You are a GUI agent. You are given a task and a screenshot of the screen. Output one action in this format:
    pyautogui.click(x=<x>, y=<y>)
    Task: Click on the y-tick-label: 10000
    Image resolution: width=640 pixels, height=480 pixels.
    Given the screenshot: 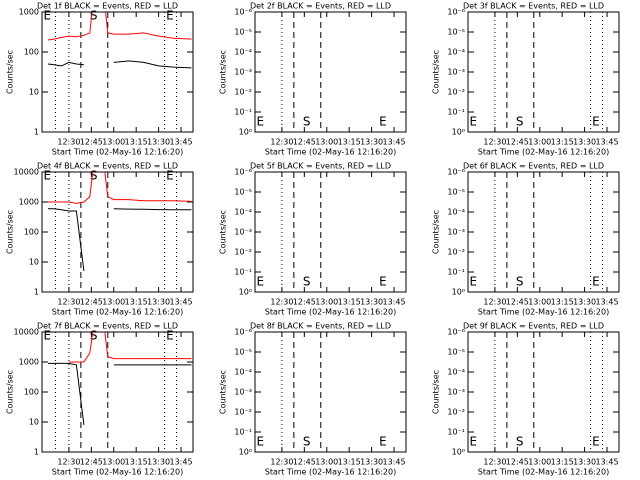 What is the action you would take?
    pyautogui.click(x=26, y=172)
    